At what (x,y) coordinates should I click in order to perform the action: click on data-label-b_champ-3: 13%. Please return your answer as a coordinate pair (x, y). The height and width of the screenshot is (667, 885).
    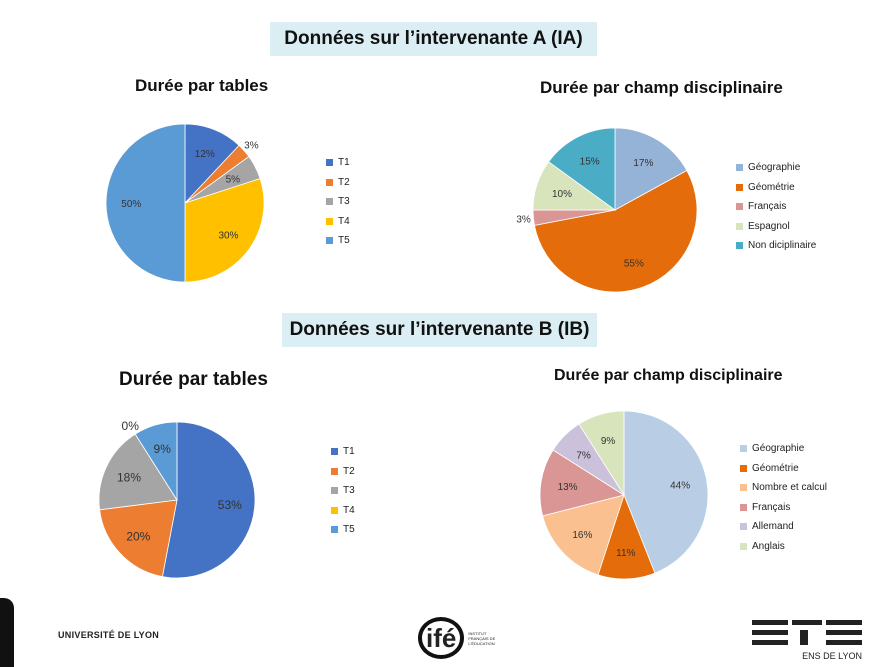
    Looking at the image, I should click on (568, 487).